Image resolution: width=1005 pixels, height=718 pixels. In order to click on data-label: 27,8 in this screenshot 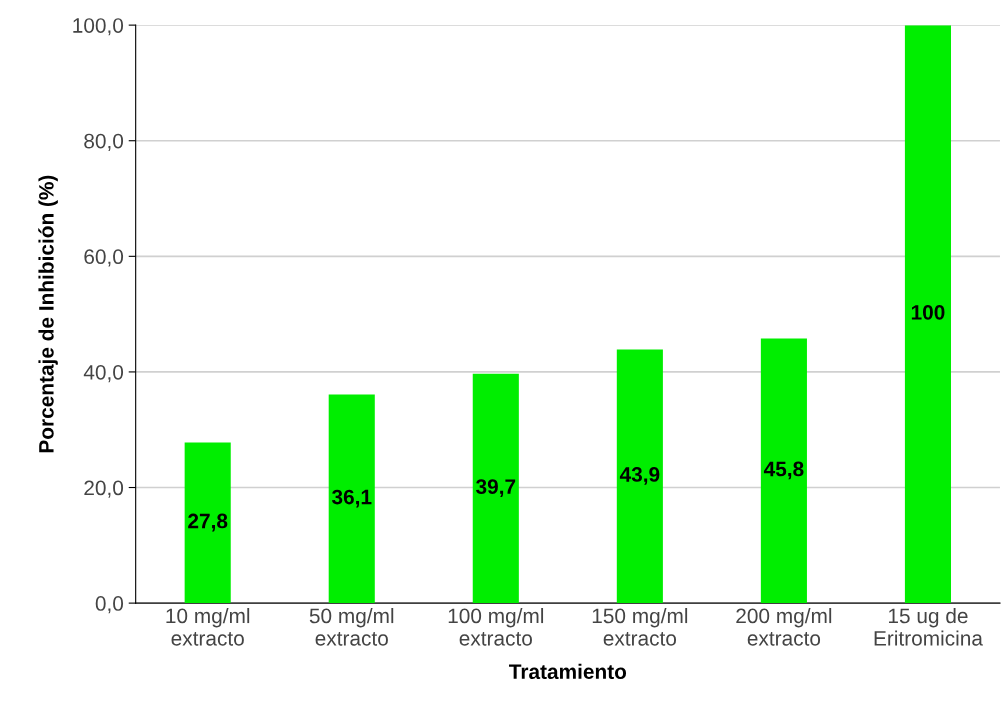, I will do `click(208, 522)`.